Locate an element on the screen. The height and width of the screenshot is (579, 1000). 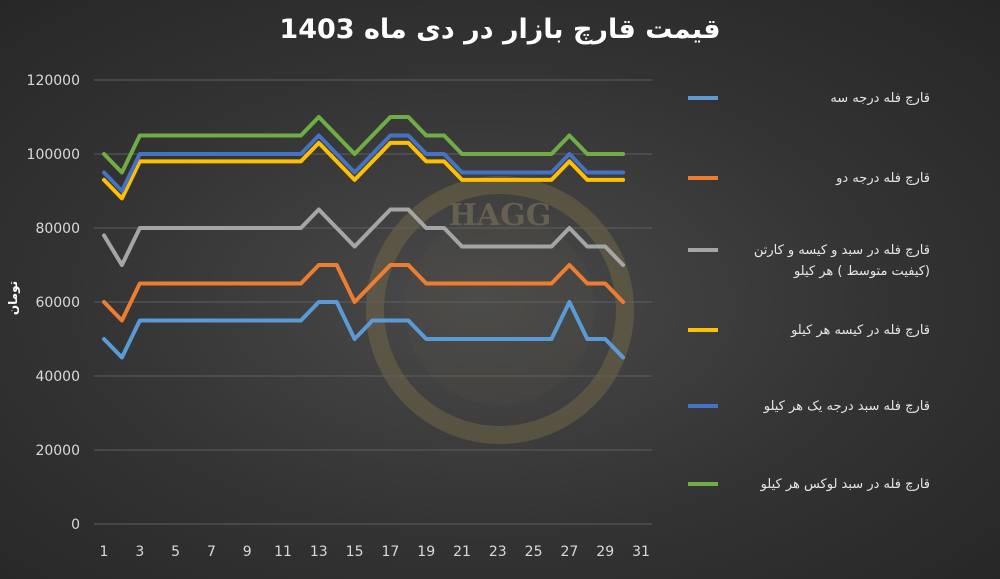
y-tick-label: 20000 is located at coordinates (57, 451).